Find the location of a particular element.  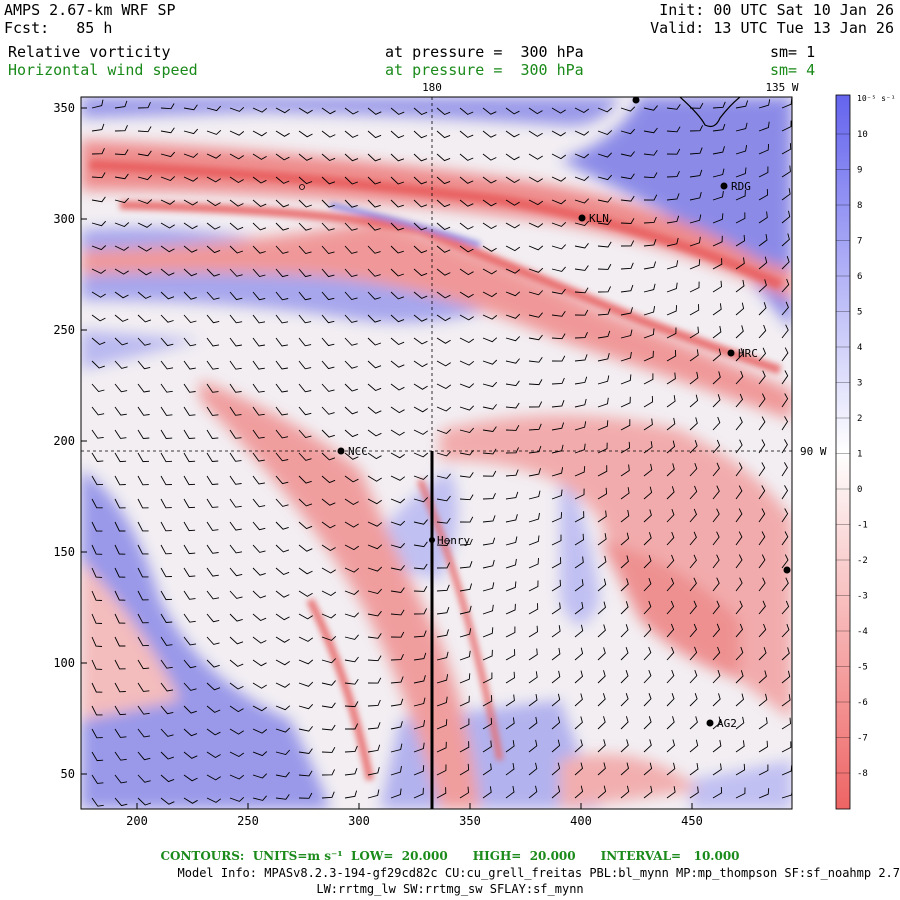

colorbar-label: 3 is located at coordinates (859, 384).